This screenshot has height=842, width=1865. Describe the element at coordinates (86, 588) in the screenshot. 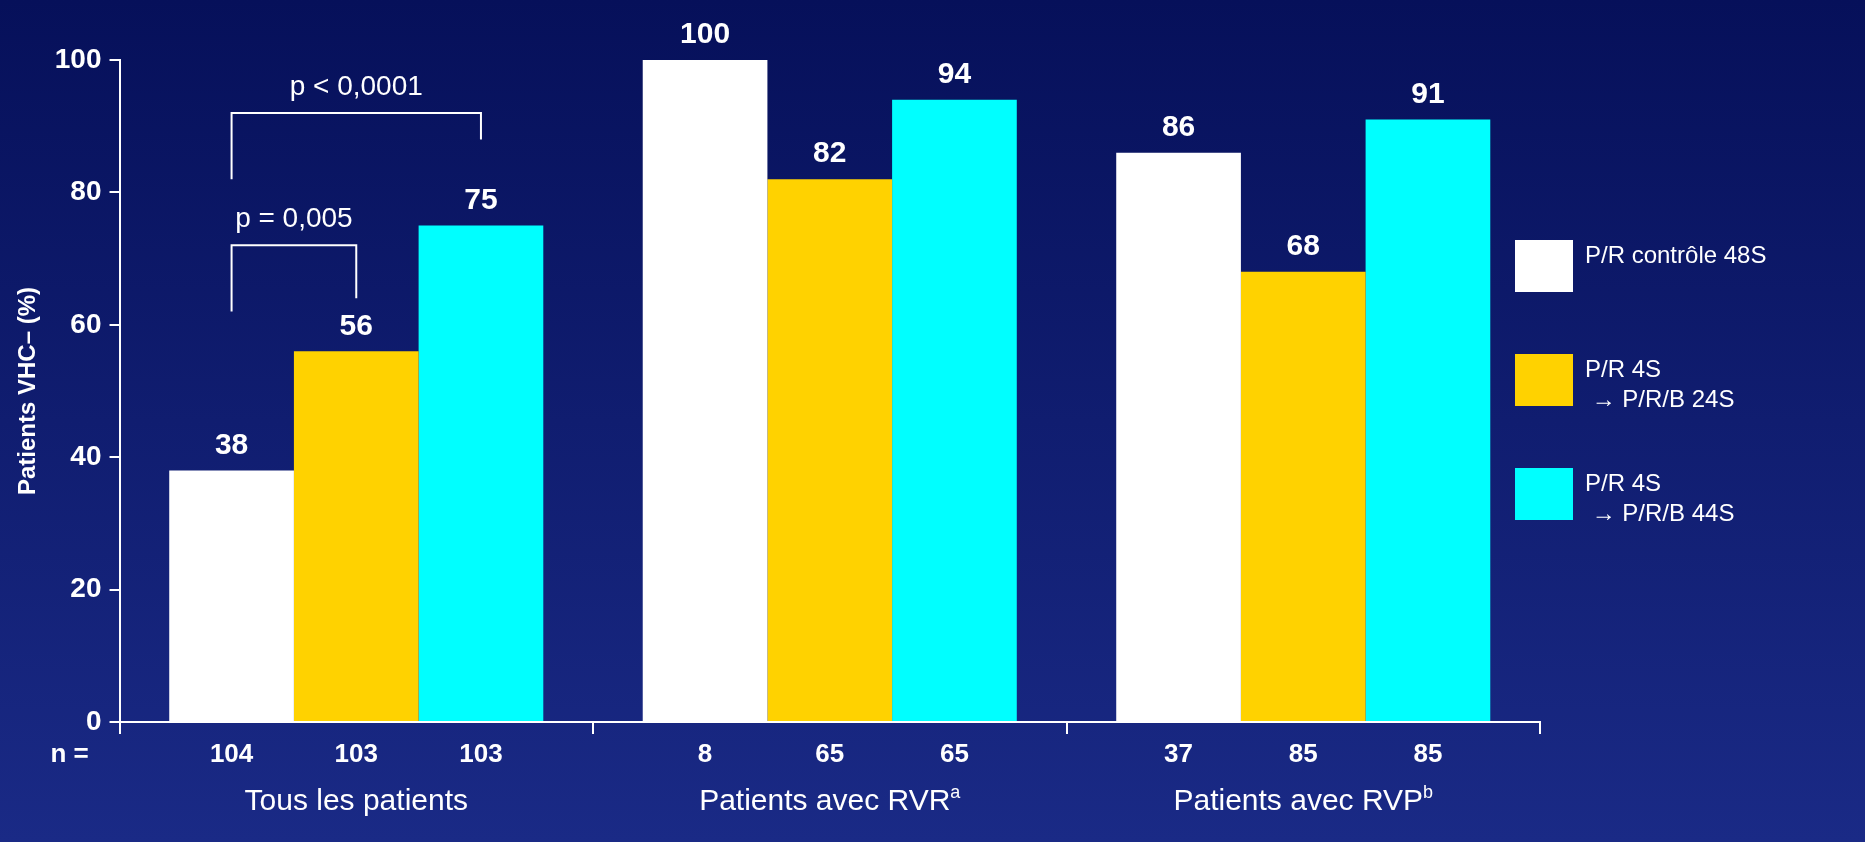

I see `y-tick-label: 20` at that location.